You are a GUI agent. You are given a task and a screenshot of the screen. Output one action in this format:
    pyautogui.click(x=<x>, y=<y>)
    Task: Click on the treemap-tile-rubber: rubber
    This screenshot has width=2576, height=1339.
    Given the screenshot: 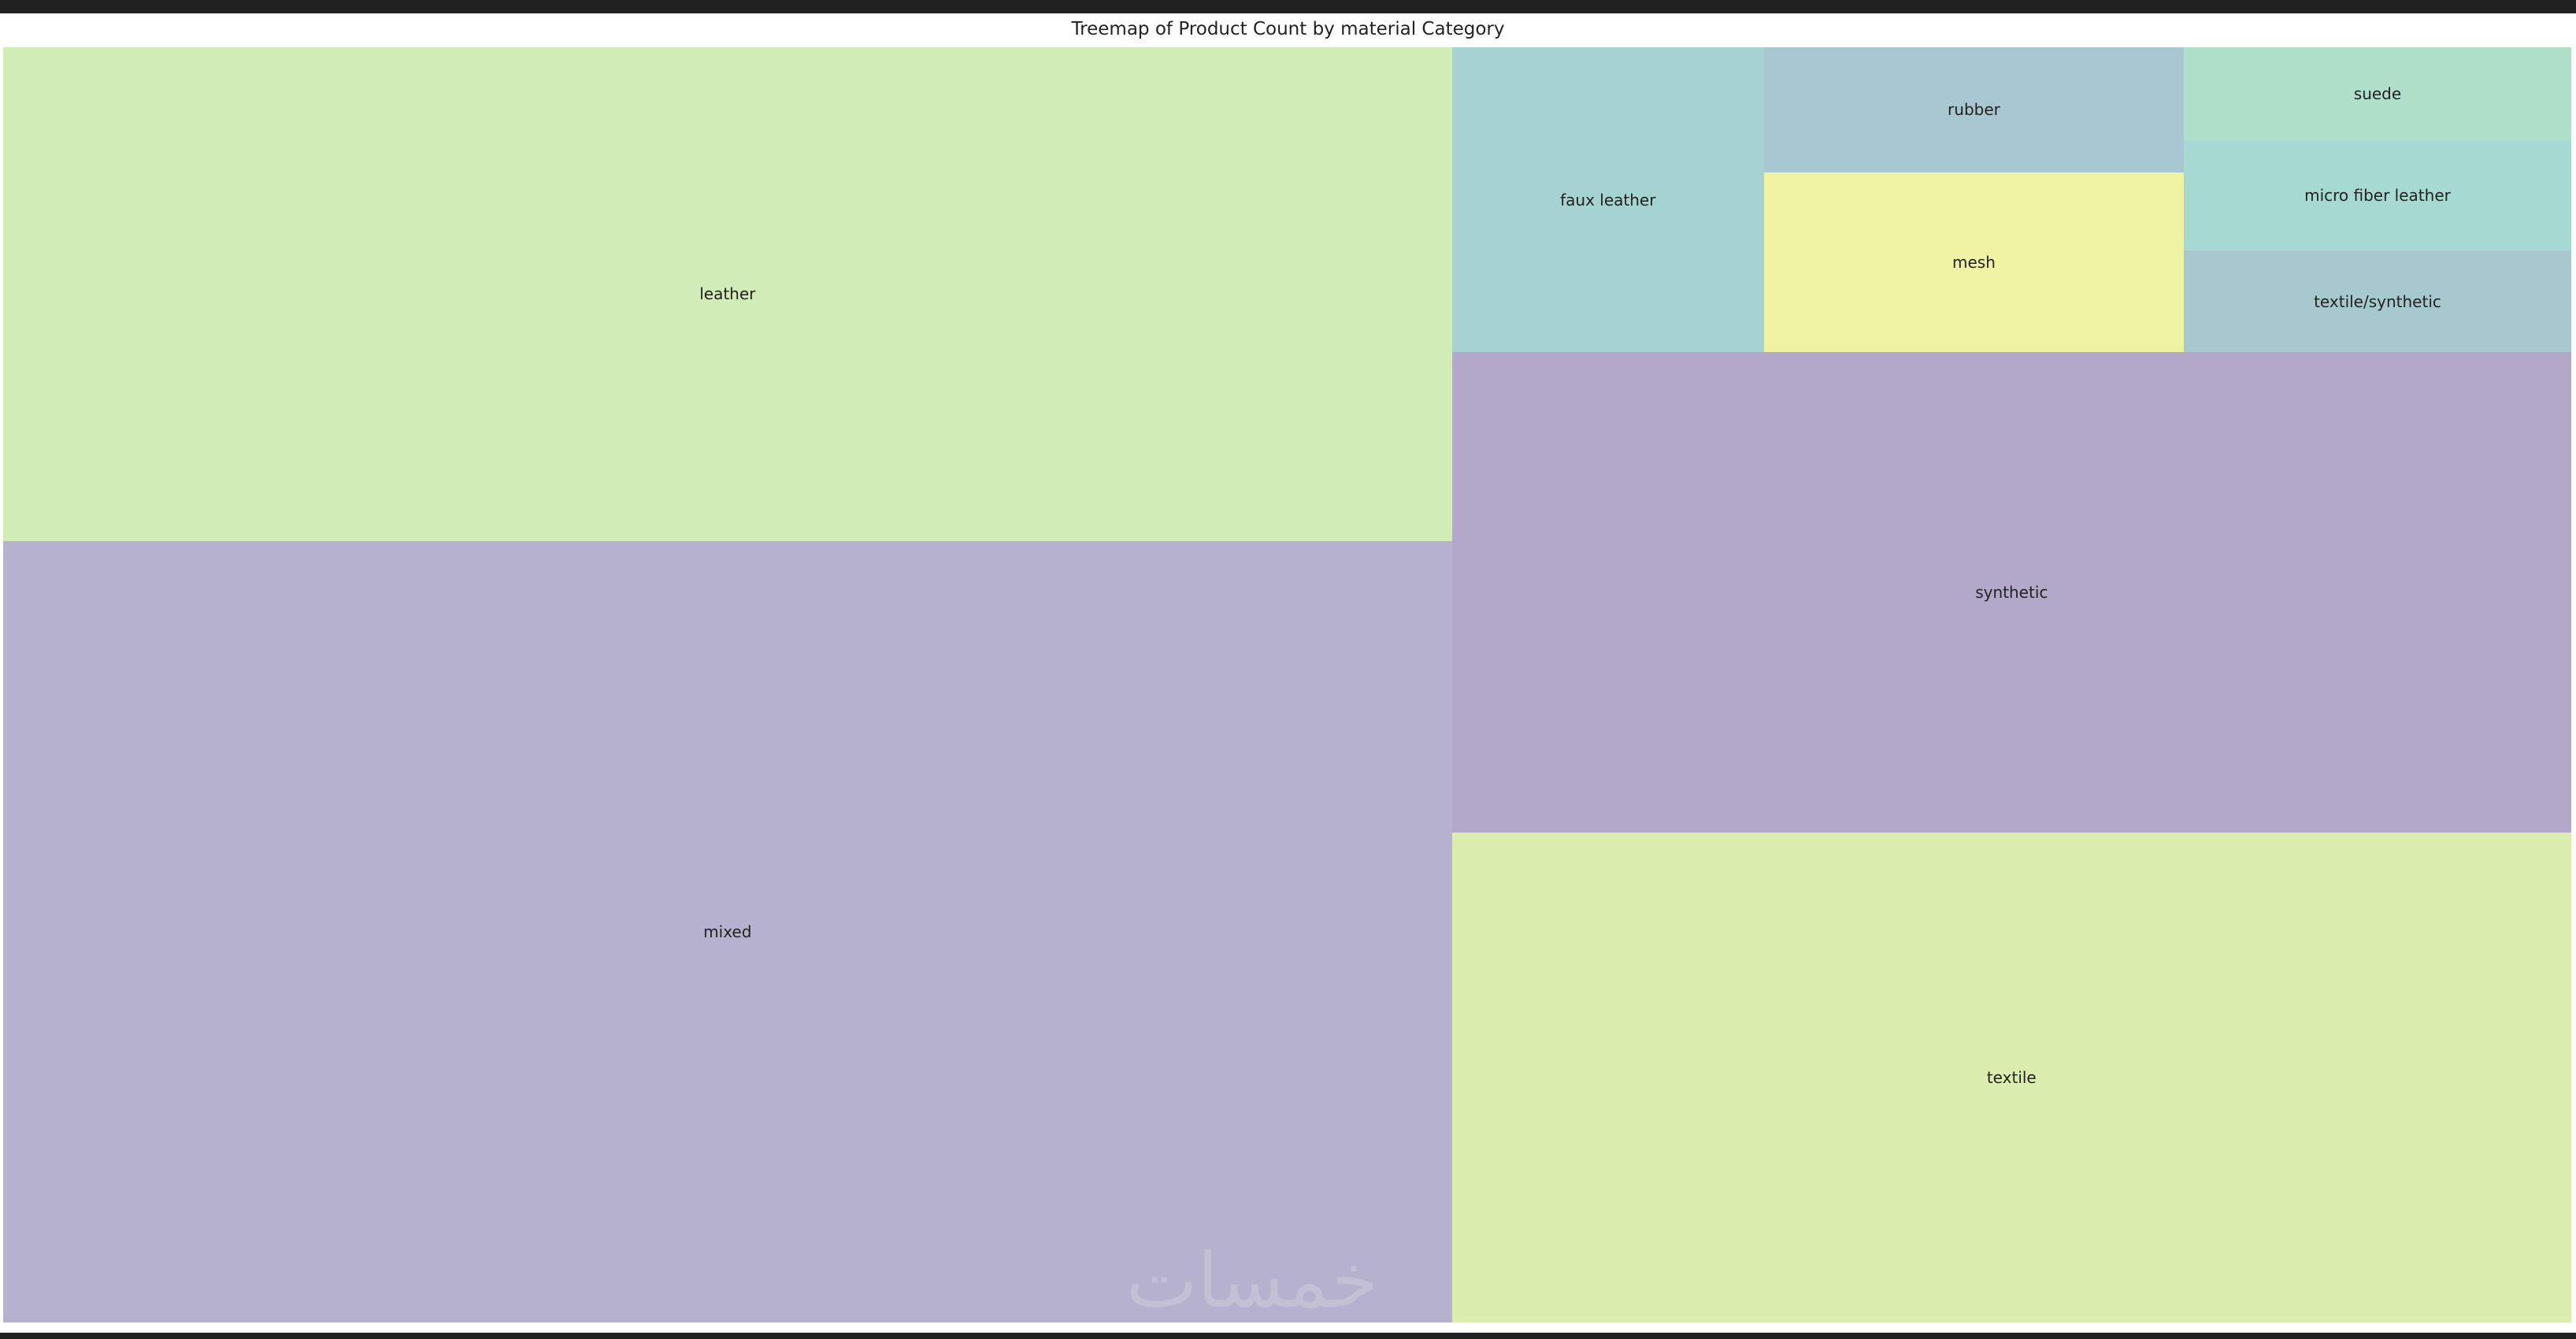 What is the action you would take?
    pyautogui.click(x=1973, y=109)
    